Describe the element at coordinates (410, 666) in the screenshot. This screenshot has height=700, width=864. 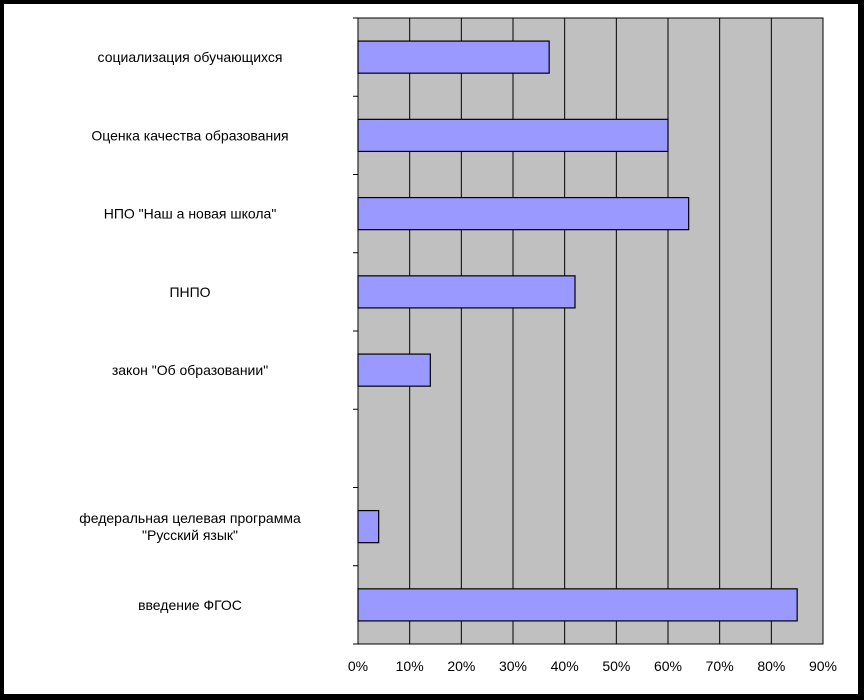
I see `x-axis-label: 10%` at that location.